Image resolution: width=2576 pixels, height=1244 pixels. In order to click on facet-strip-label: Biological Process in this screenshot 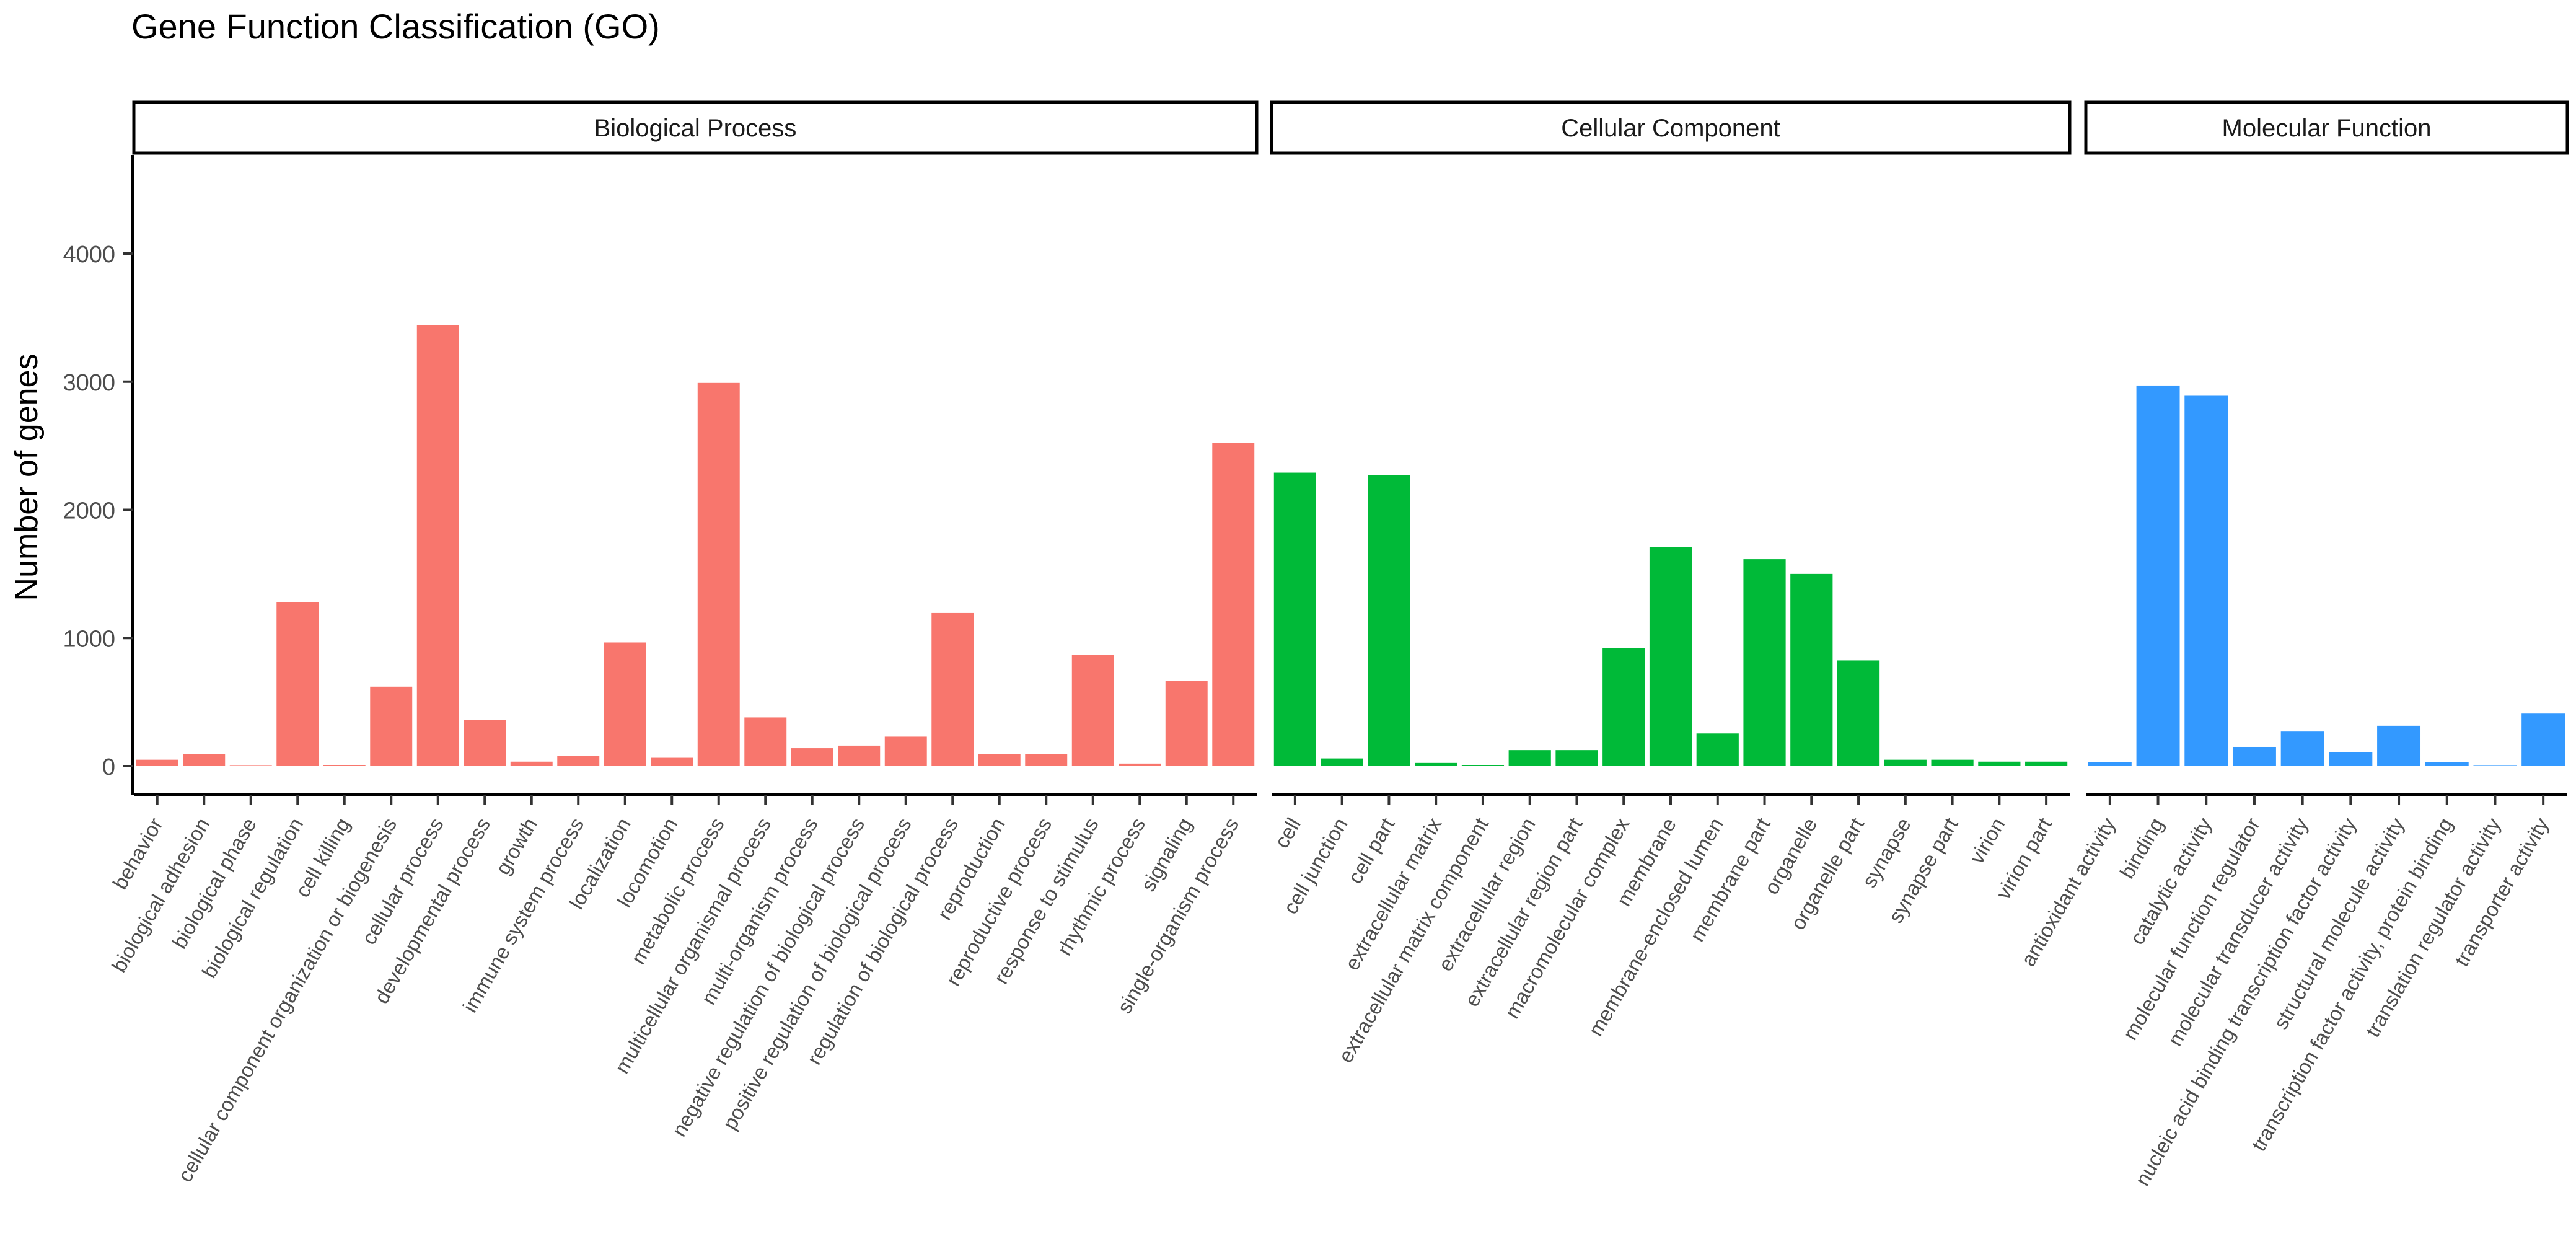, I will do `click(695, 128)`.